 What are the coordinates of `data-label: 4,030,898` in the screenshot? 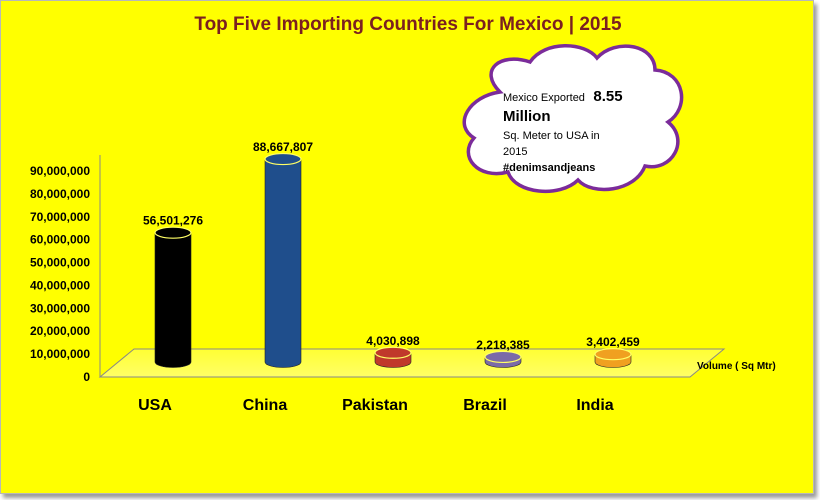 It's located at (393, 341).